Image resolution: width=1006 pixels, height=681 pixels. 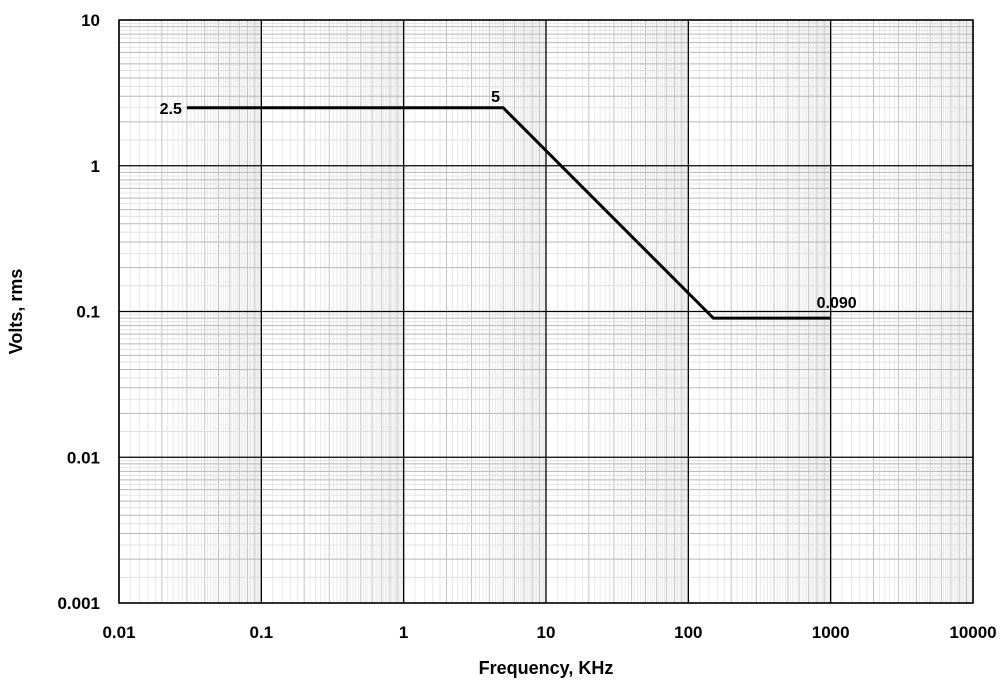 I want to click on x-tick-label: 100, so click(x=688, y=632).